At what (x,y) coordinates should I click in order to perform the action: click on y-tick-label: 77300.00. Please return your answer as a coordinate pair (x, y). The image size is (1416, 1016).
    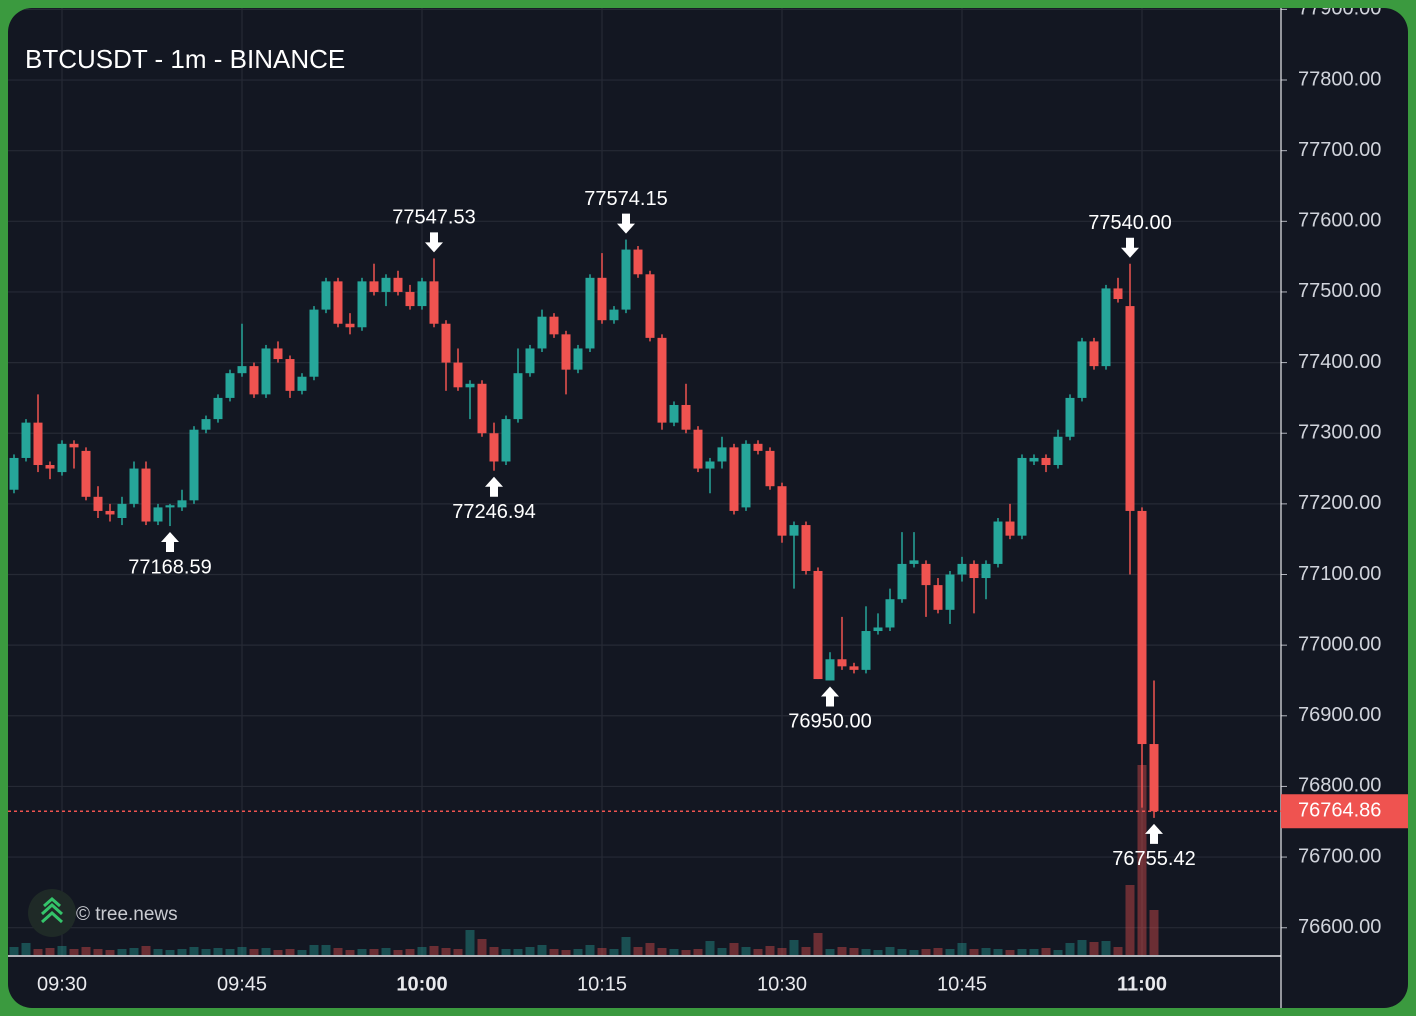
    Looking at the image, I should click on (1339, 433).